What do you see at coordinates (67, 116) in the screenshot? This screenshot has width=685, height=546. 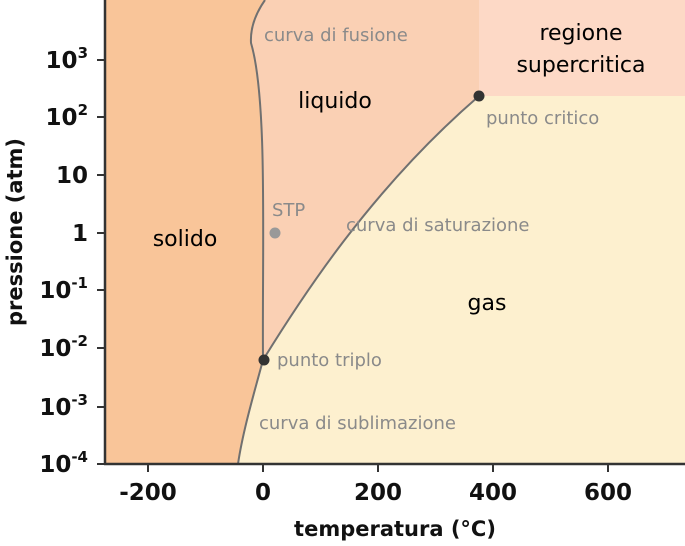 I see `y-tick-label: 10²` at bounding box center [67, 116].